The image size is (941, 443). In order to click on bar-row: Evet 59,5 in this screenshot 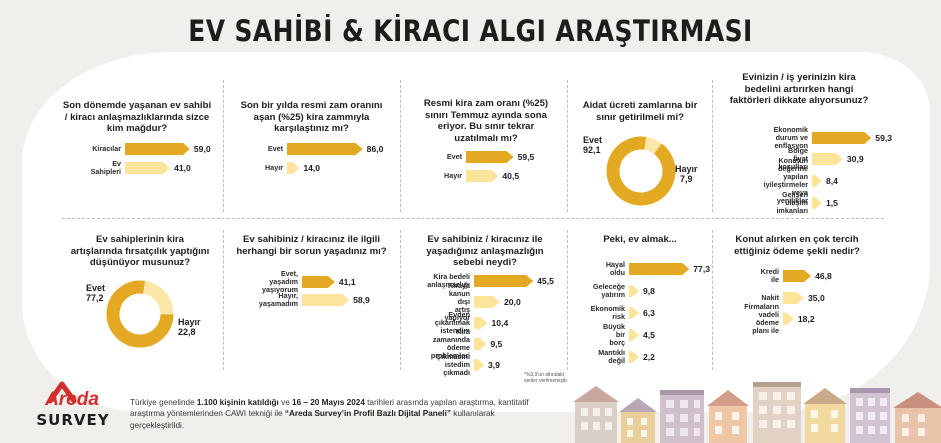, I will do `click(490, 157)`.